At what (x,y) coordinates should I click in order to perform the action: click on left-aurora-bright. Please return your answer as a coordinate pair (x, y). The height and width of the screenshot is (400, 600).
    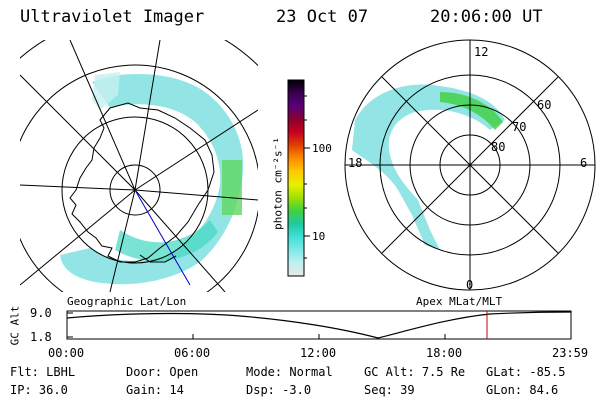
    Looking at the image, I should click on (166, 241).